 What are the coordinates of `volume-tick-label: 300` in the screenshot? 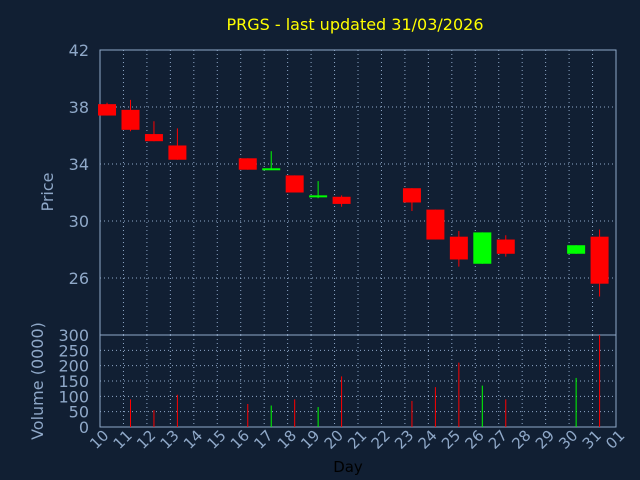 It's located at (73, 335).